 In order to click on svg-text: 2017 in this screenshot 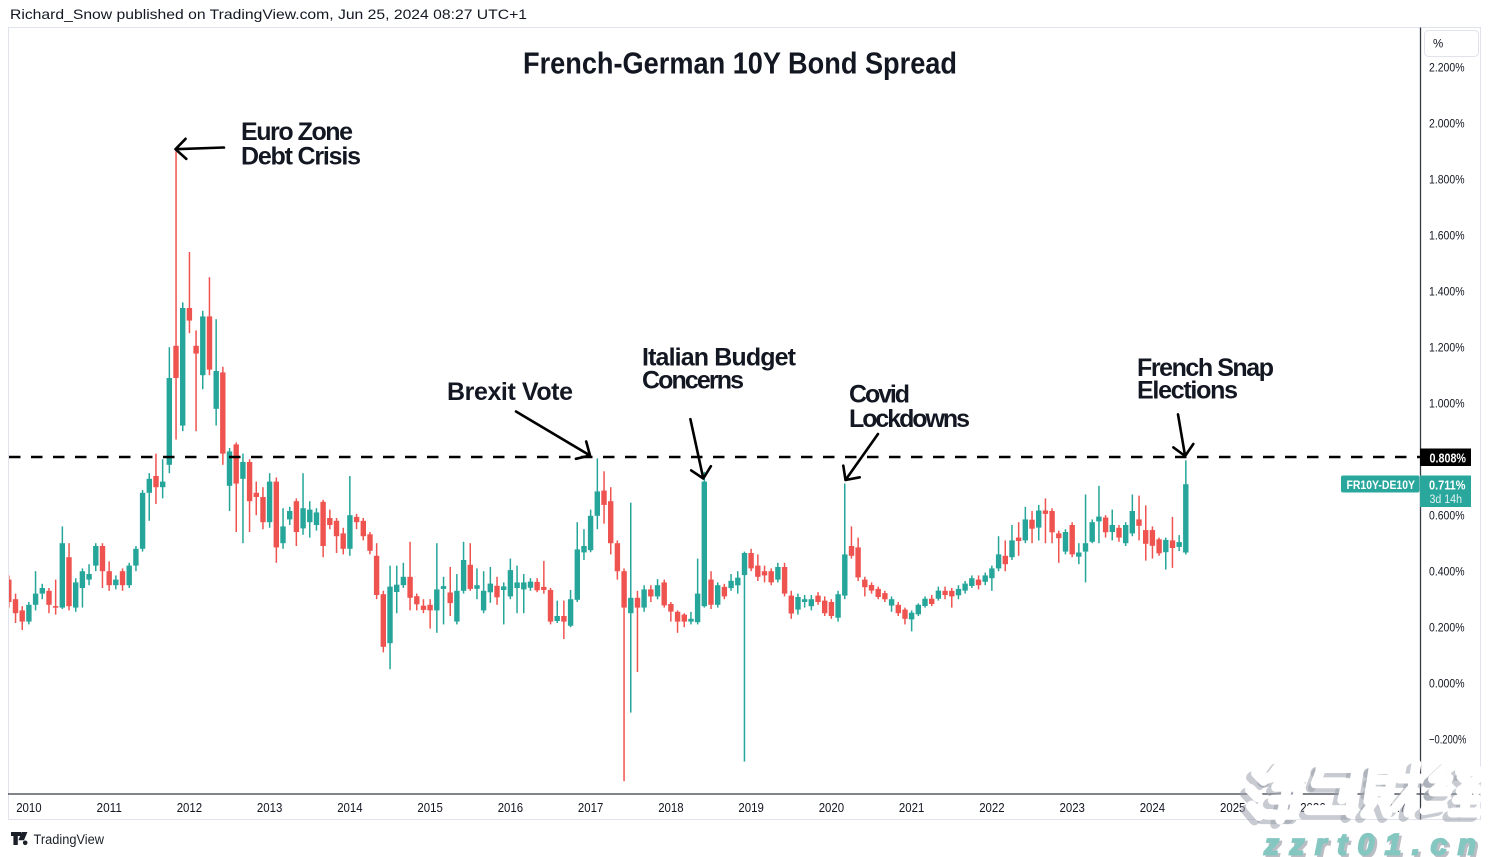, I will do `click(590, 807)`.